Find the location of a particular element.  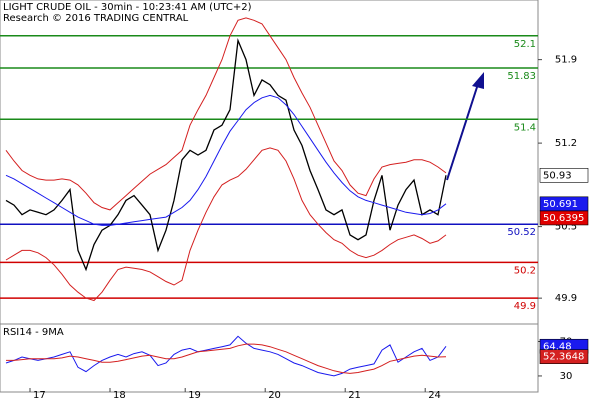

value-label: 52.3648 is located at coordinates (563, 357).